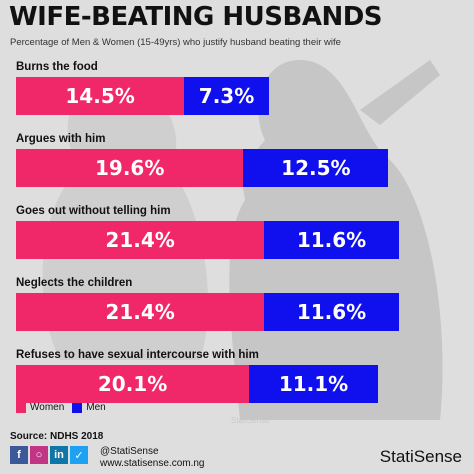  I want to click on bar-value-men: 11.1%, so click(313, 384).